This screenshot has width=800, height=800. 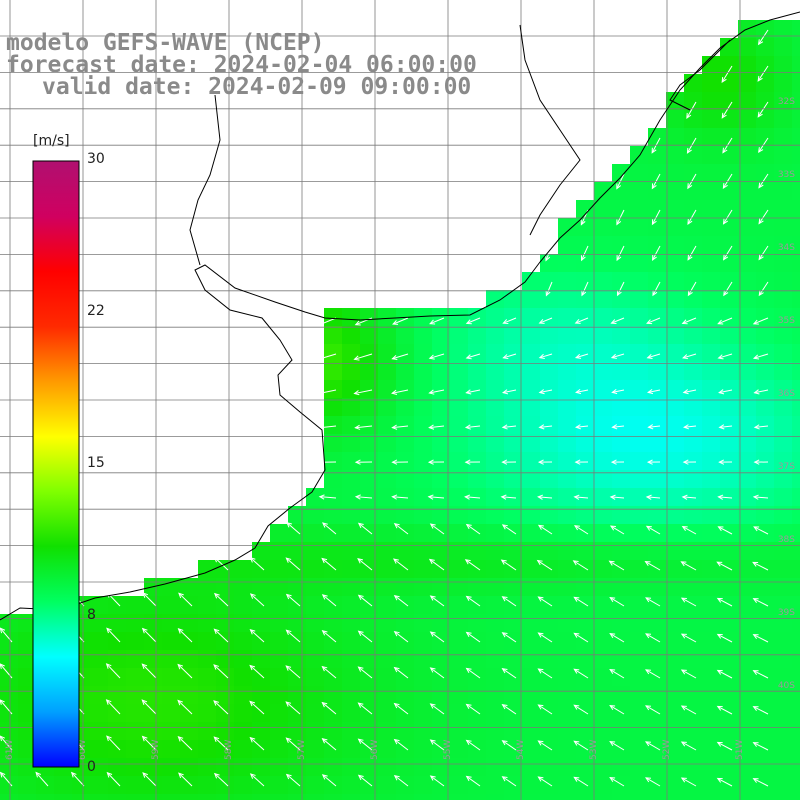 I want to click on colorbar-tick-15: 15, so click(x=96, y=463).